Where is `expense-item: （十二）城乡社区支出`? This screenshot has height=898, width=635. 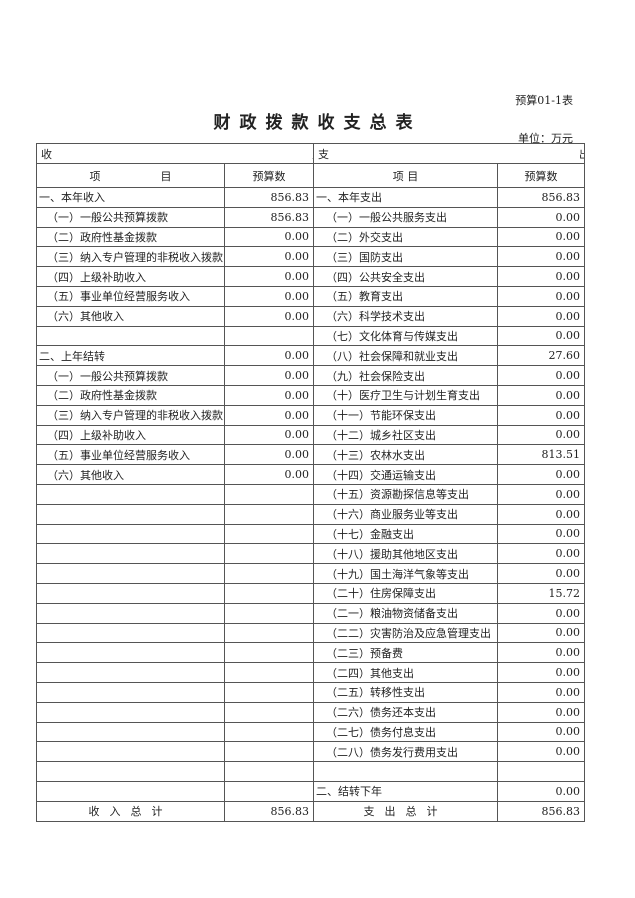 expense-item: （十二）城乡社区支出 is located at coordinates (405, 435).